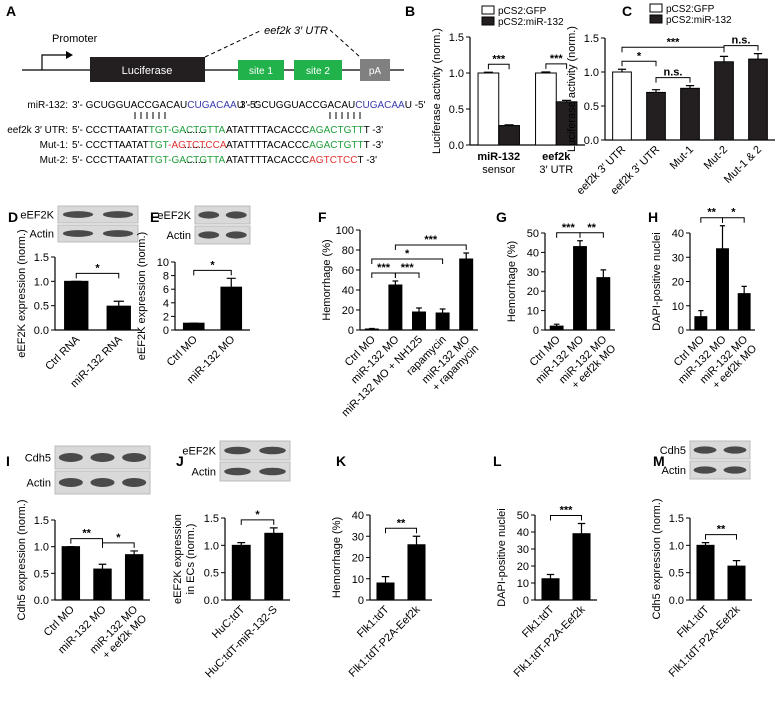 This screenshot has height=706, width=777. I want to click on site-box, so click(318, 70).